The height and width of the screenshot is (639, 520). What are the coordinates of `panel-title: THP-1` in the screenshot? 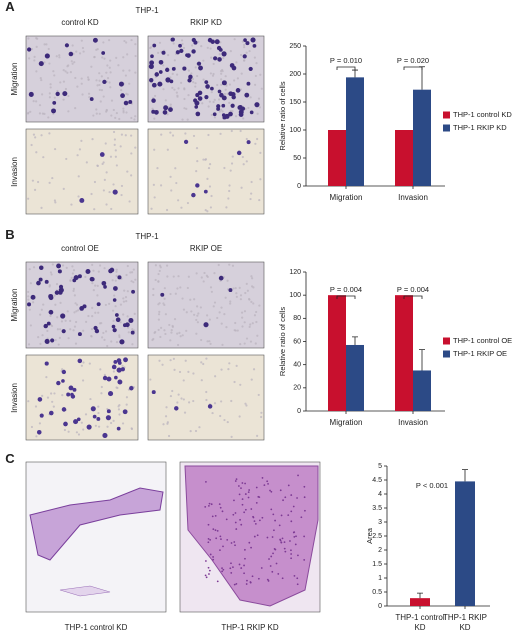 It's located at (147, 10).